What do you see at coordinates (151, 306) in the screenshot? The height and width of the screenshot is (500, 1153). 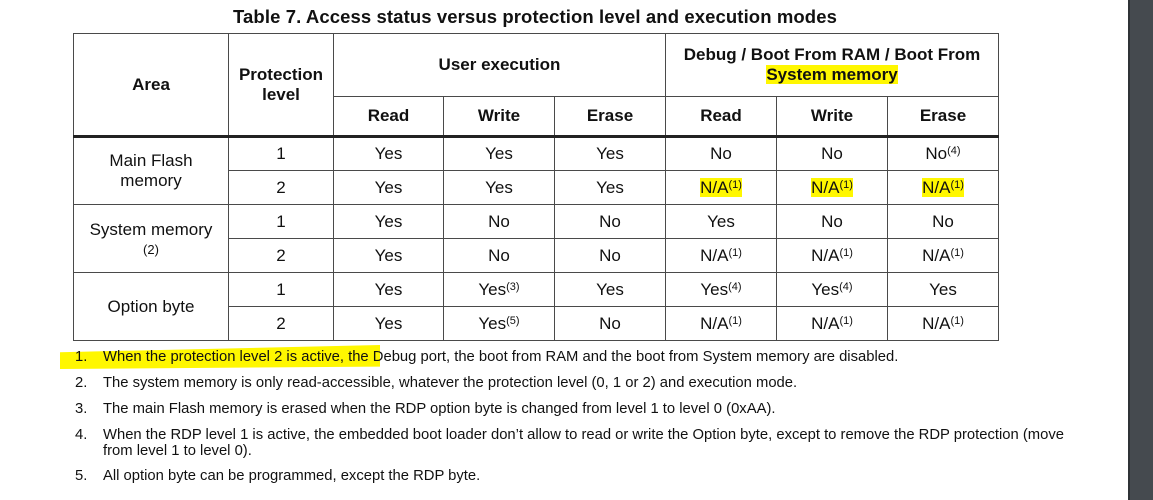 I see `area-label: Option byte` at bounding box center [151, 306].